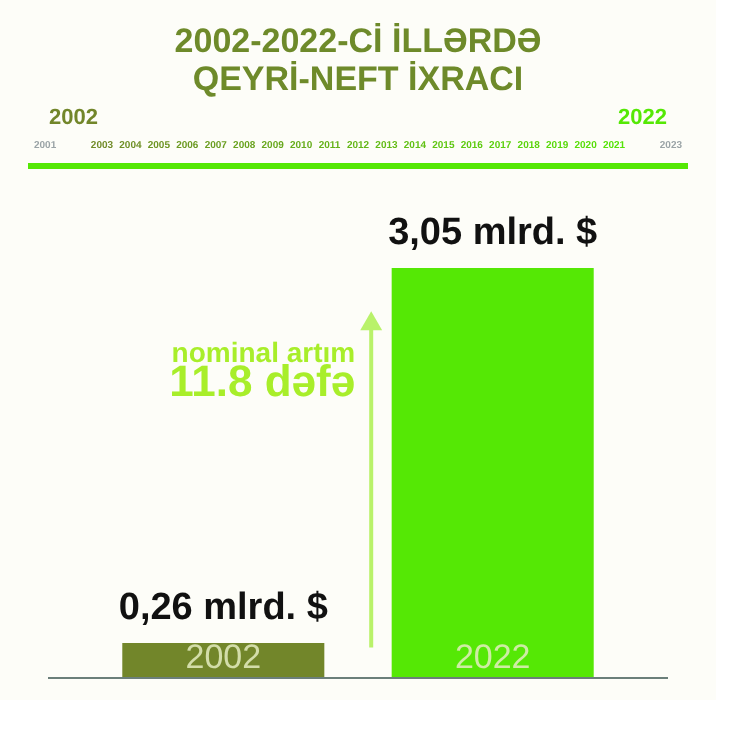 Image resolution: width=750 pixels, height=750 pixels. I want to click on annotation: 2002, so click(223, 657).